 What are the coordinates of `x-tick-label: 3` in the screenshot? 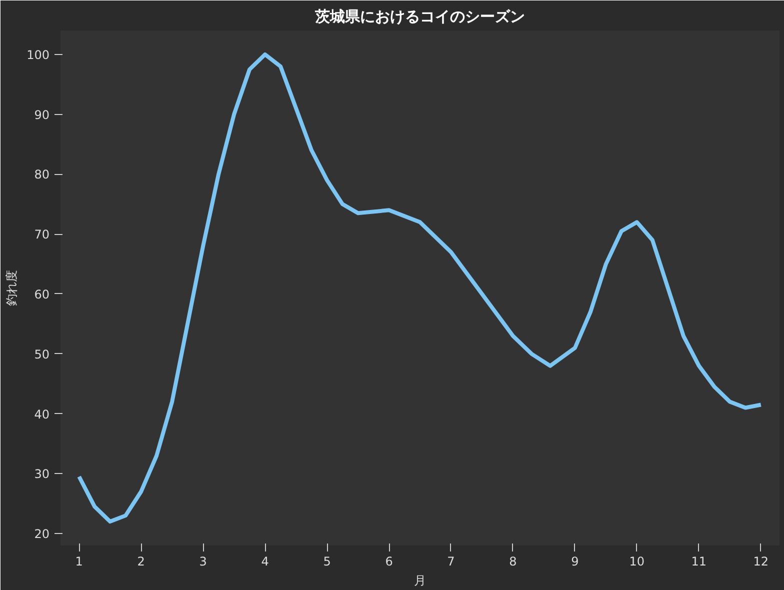 It's located at (203, 561).